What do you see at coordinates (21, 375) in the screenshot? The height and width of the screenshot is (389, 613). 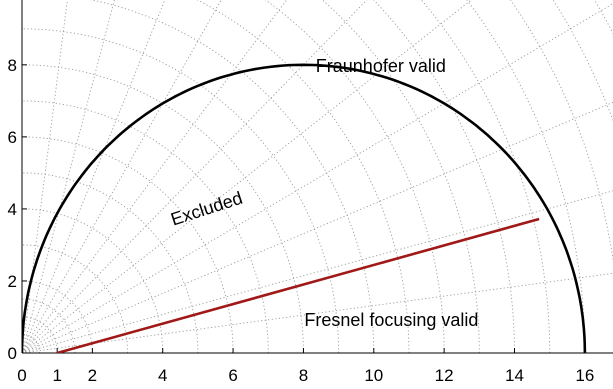 I see `x-tick-label: 0` at bounding box center [21, 375].